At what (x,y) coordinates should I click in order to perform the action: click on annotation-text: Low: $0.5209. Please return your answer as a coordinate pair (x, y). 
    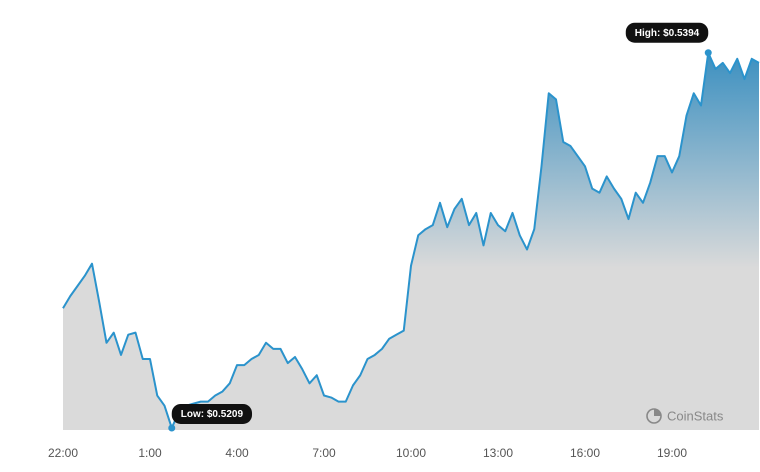
    Looking at the image, I should click on (212, 414).